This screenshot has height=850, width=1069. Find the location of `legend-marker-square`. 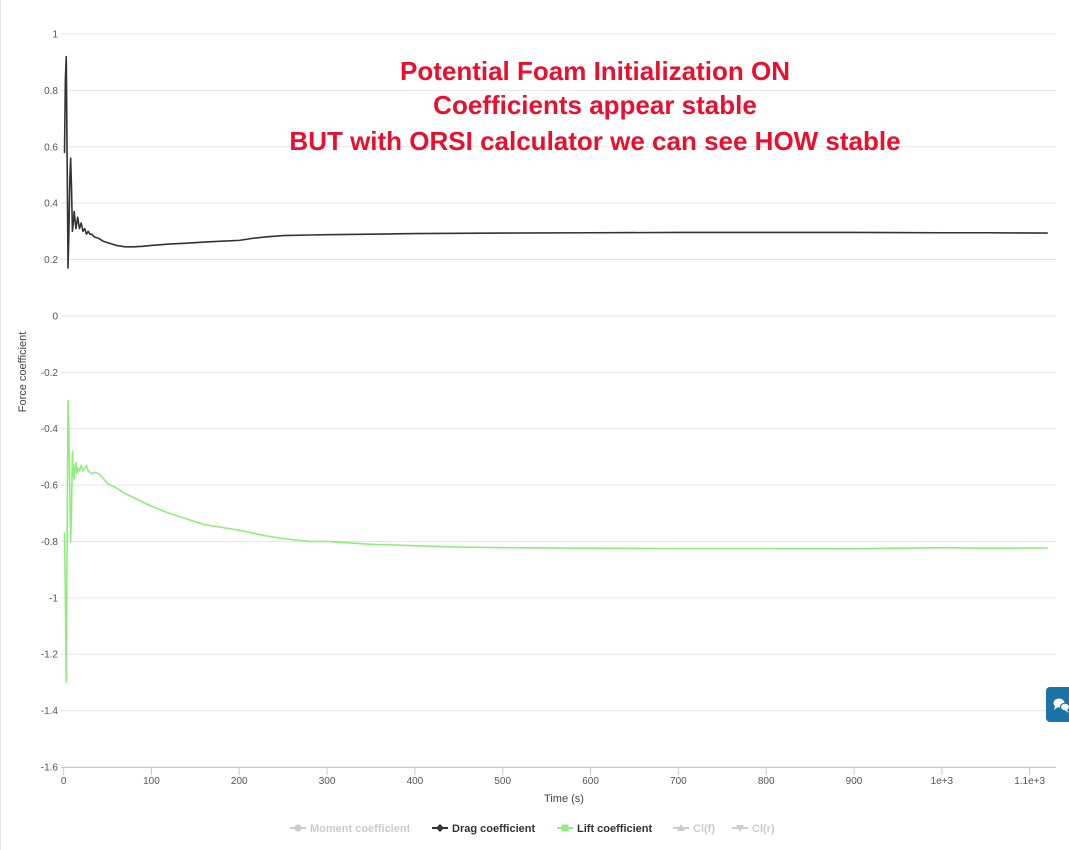

legend-marker-square is located at coordinates (565, 828).